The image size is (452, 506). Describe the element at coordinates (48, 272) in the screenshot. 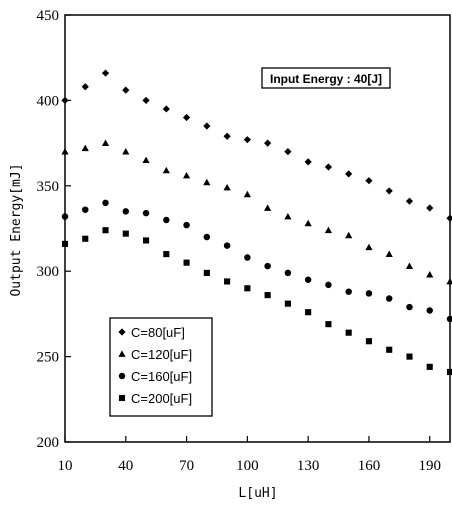

I see `y-tick-label: 300` at that location.